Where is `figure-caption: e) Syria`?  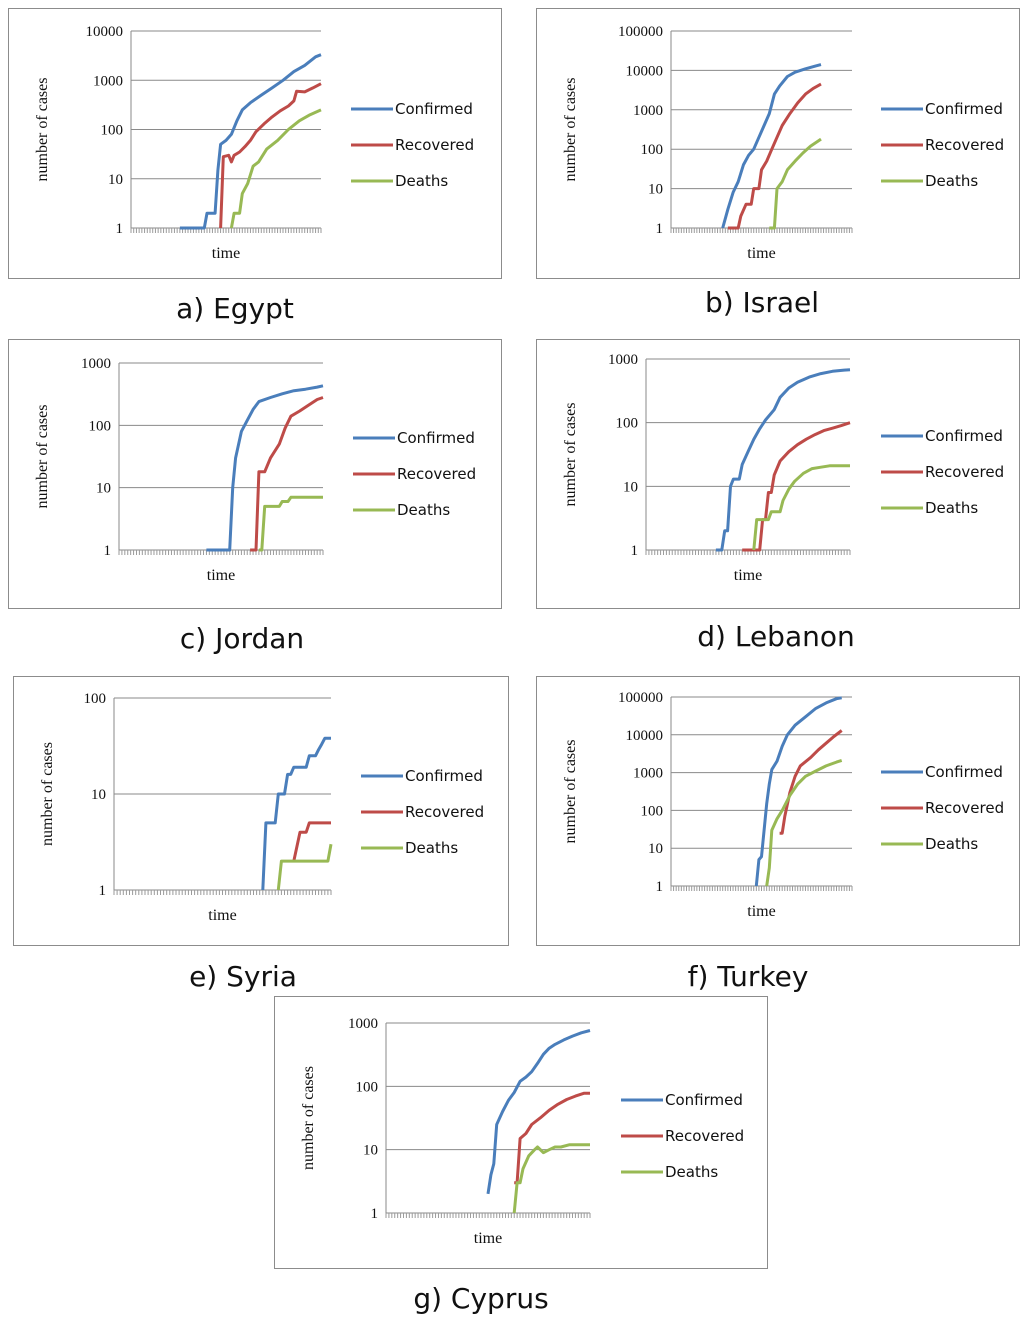
figure-caption: e) Syria is located at coordinates (243, 976).